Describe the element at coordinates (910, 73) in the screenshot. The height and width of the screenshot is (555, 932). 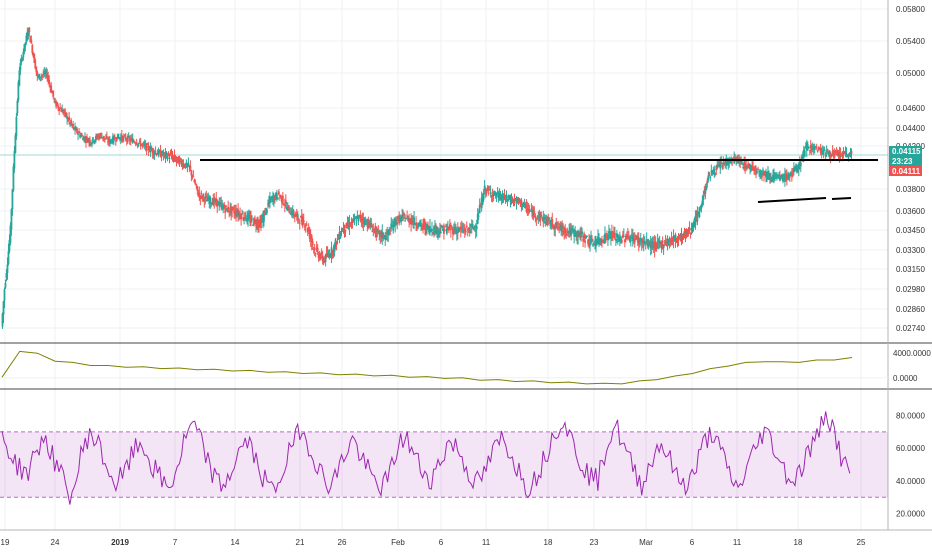
I see `price-tick-label: 0.05000` at that location.